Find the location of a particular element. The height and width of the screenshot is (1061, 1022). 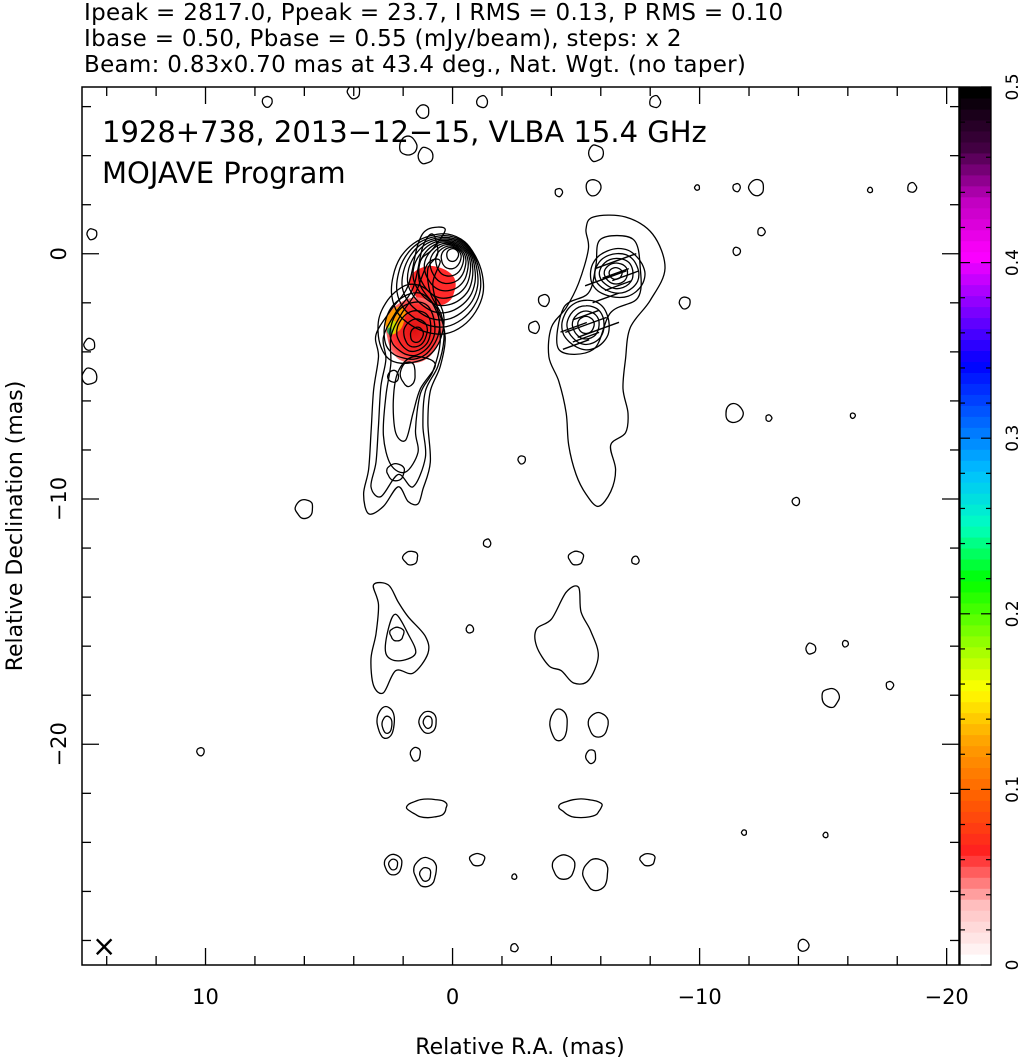

jet-knot-contour is located at coordinates (396, 472).